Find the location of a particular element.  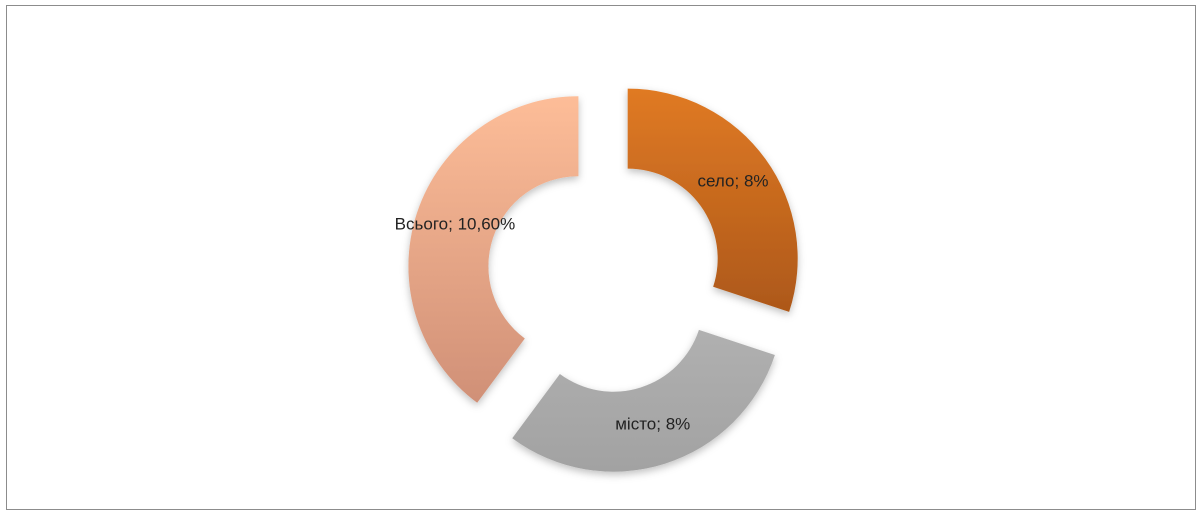

data-label: село; 8% is located at coordinates (733, 181).